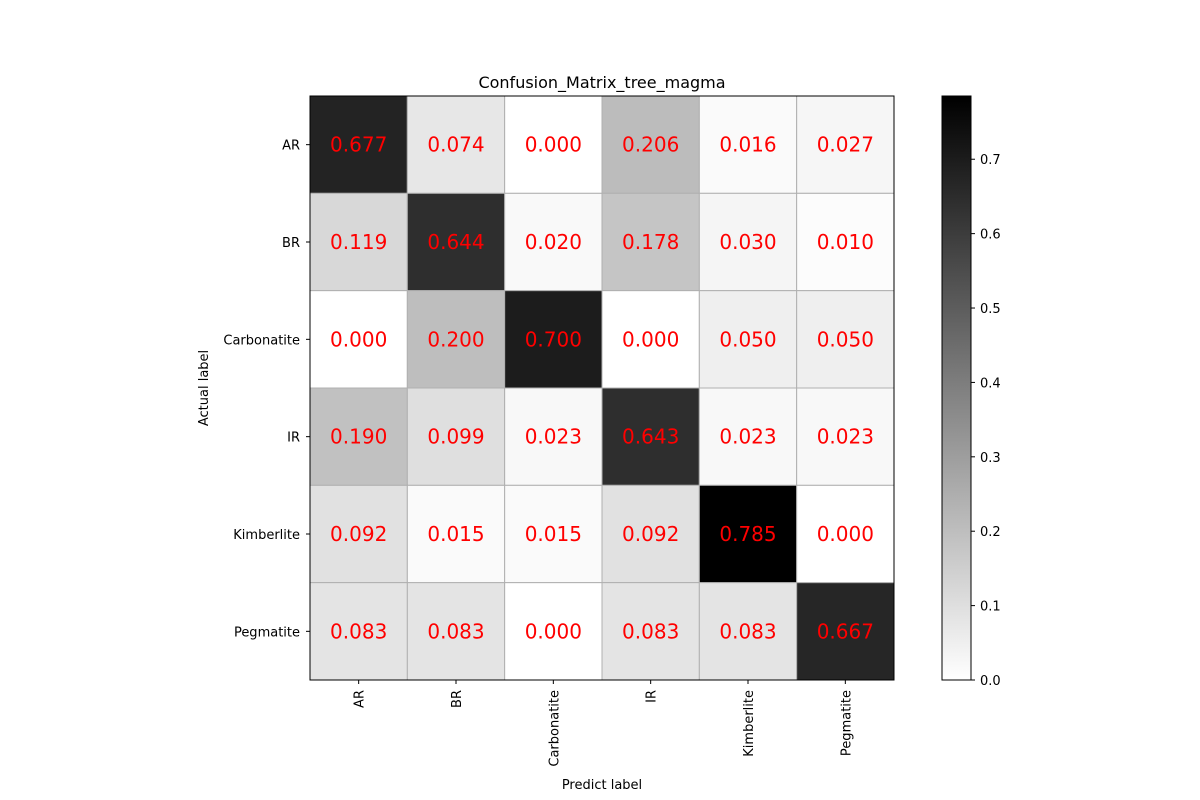  Describe the element at coordinates (990, 383) in the screenshot. I see `colorbar-tick-label: 0.4` at that location.